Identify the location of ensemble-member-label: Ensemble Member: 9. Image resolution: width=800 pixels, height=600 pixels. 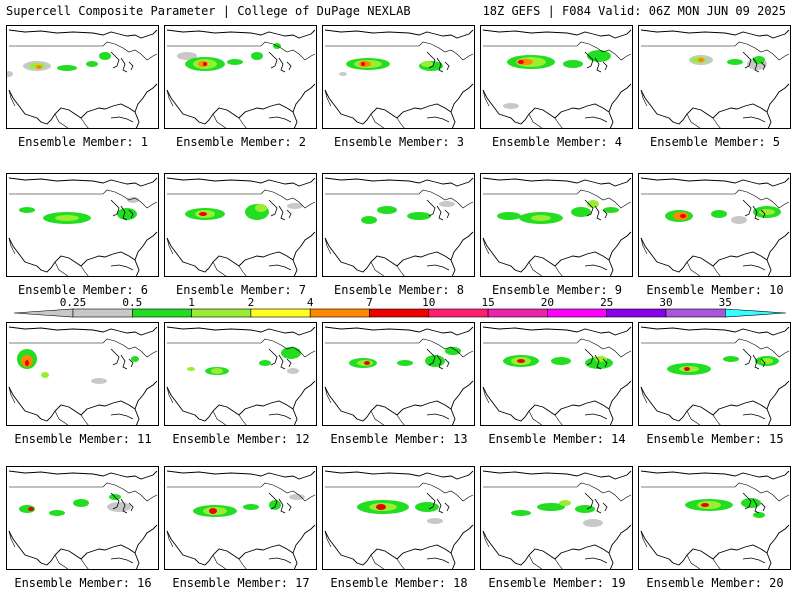
(557, 290).